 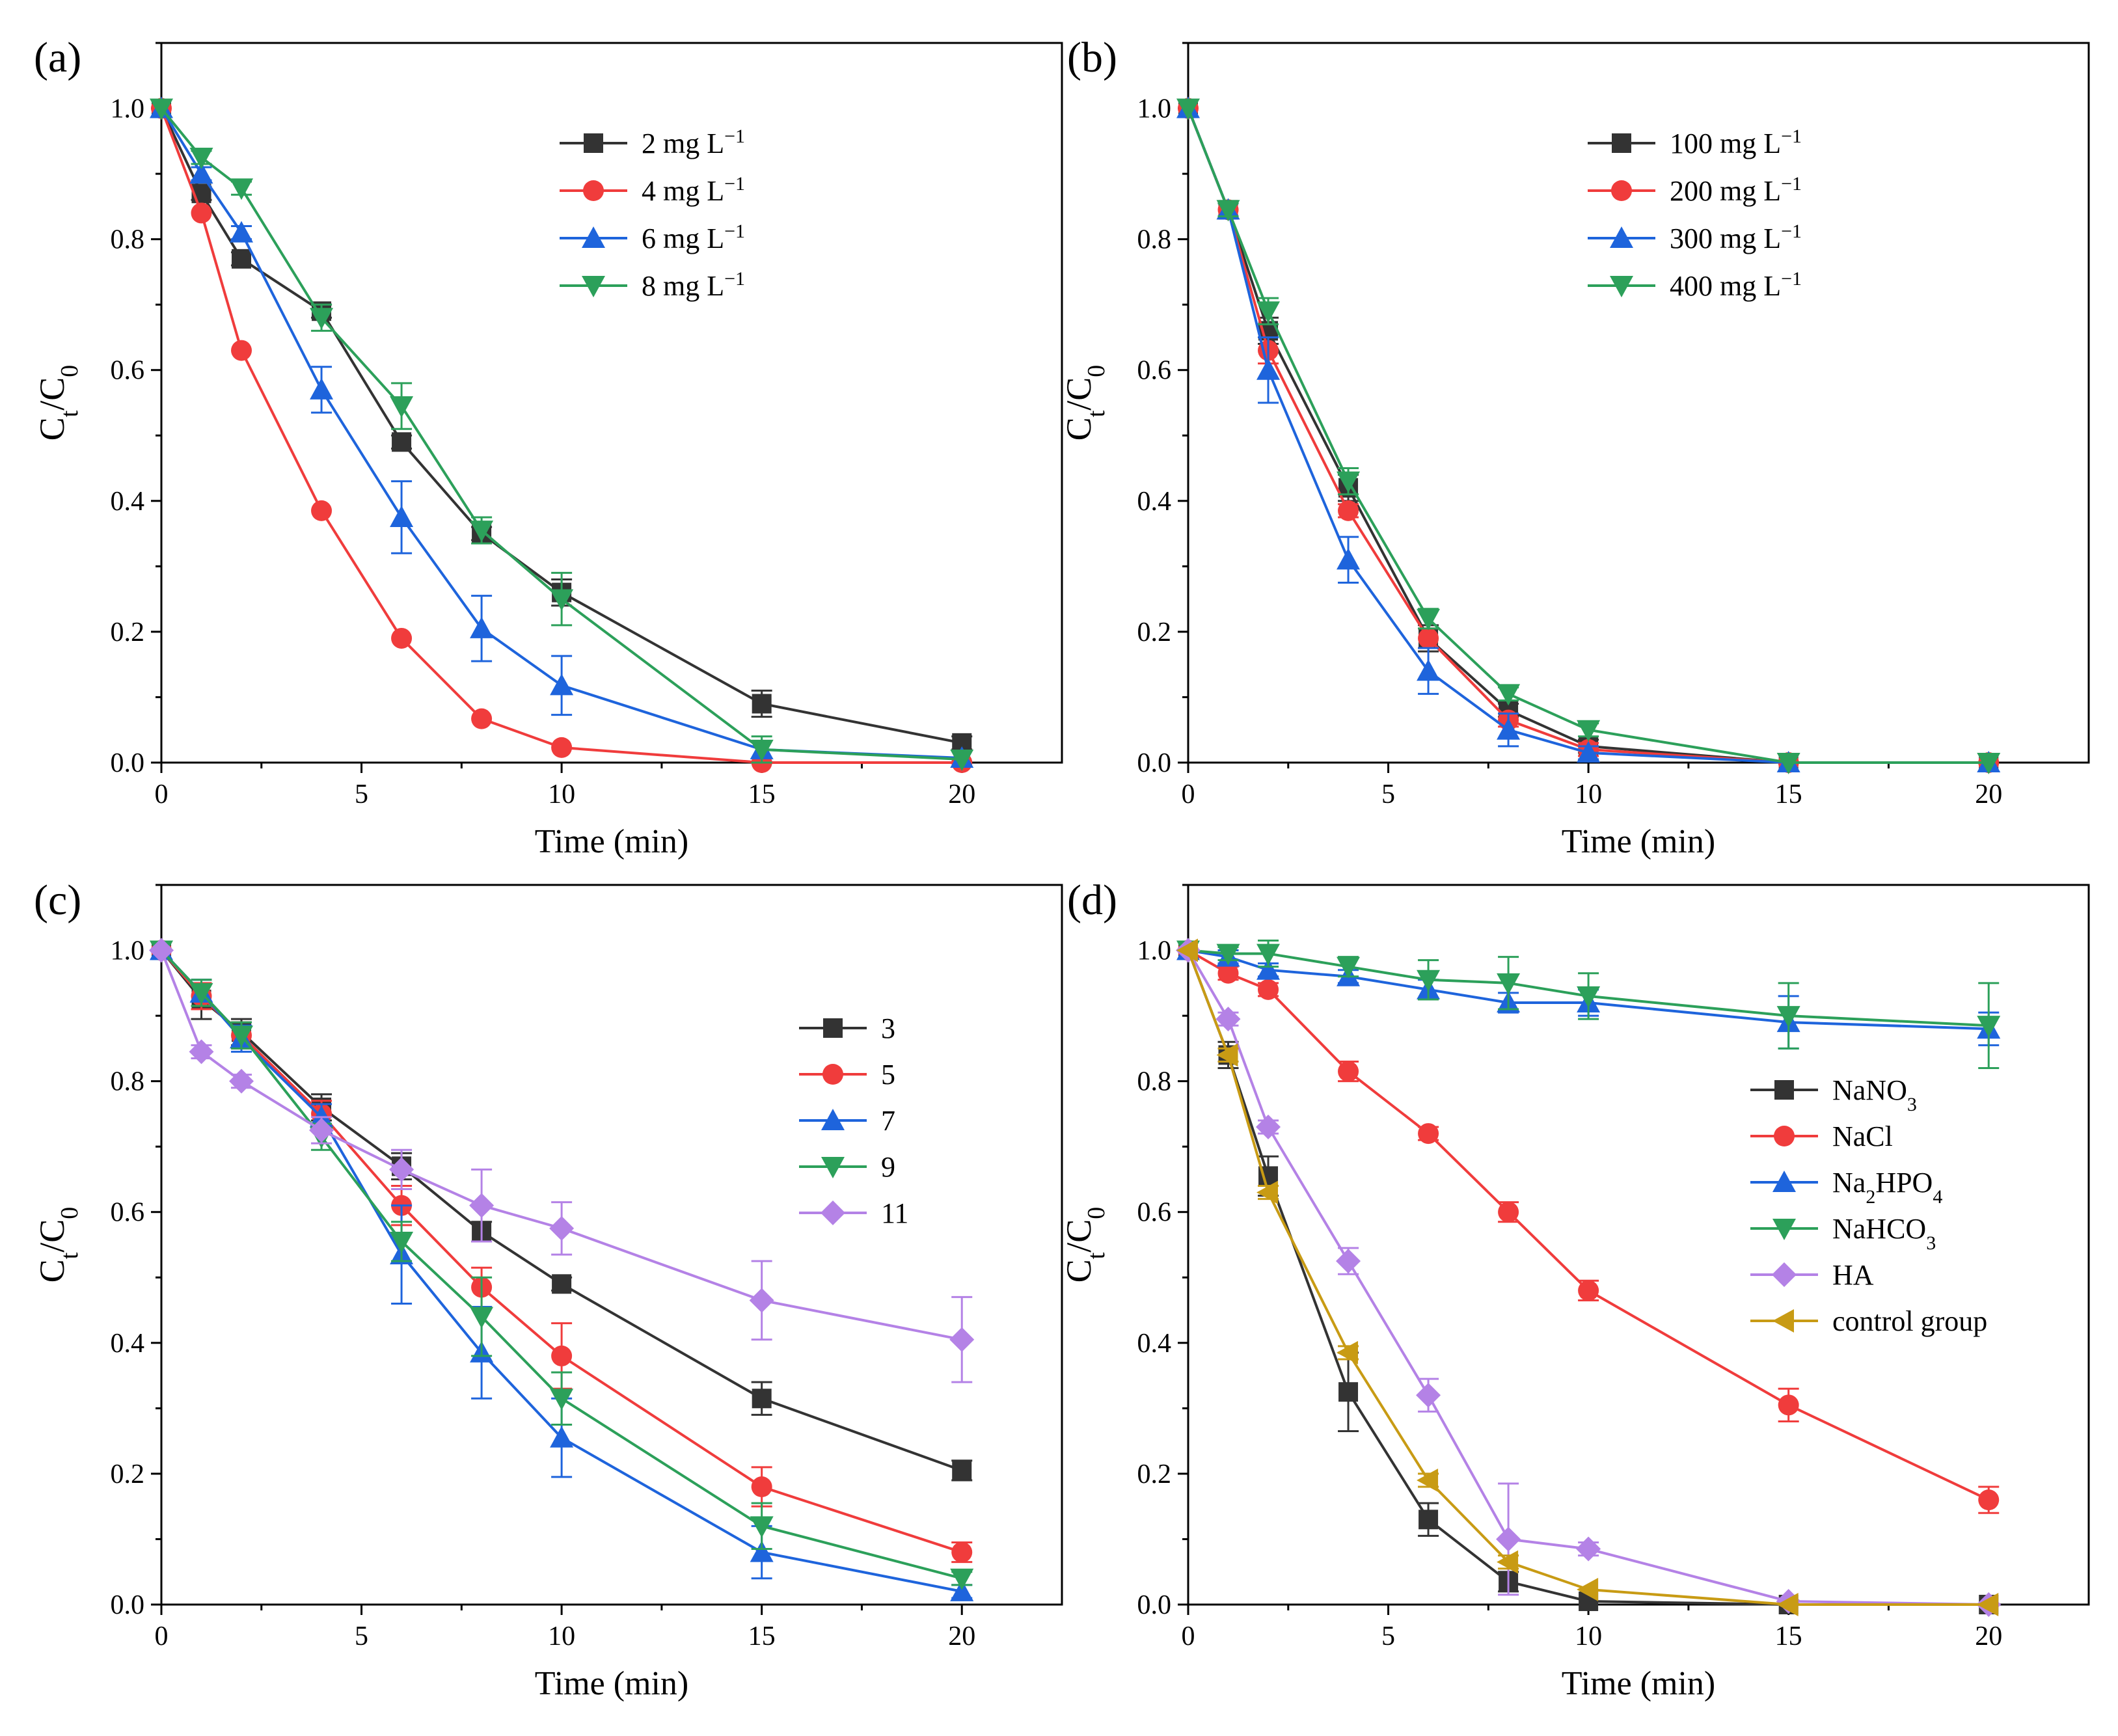 I want to click on legend-label: 5, so click(x=888, y=1075).